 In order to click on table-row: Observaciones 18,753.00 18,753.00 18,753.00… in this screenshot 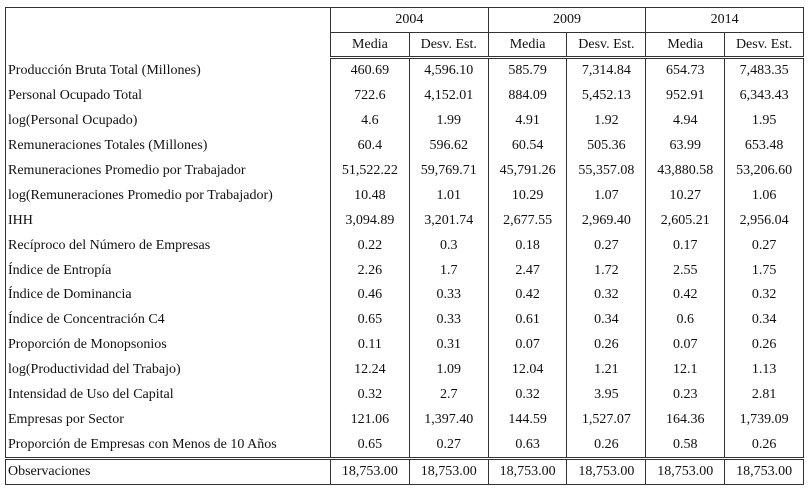, I will do `click(404, 471)`.